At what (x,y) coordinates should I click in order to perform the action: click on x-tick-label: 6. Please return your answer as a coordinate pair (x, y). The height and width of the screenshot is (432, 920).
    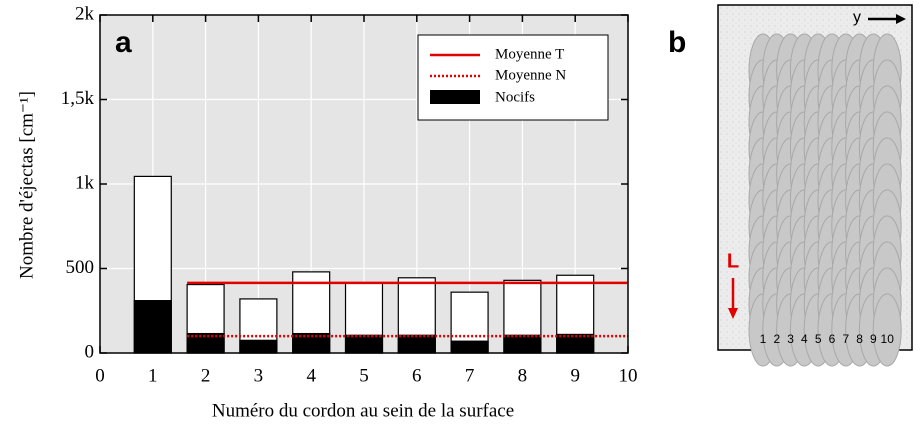
    Looking at the image, I should click on (417, 375).